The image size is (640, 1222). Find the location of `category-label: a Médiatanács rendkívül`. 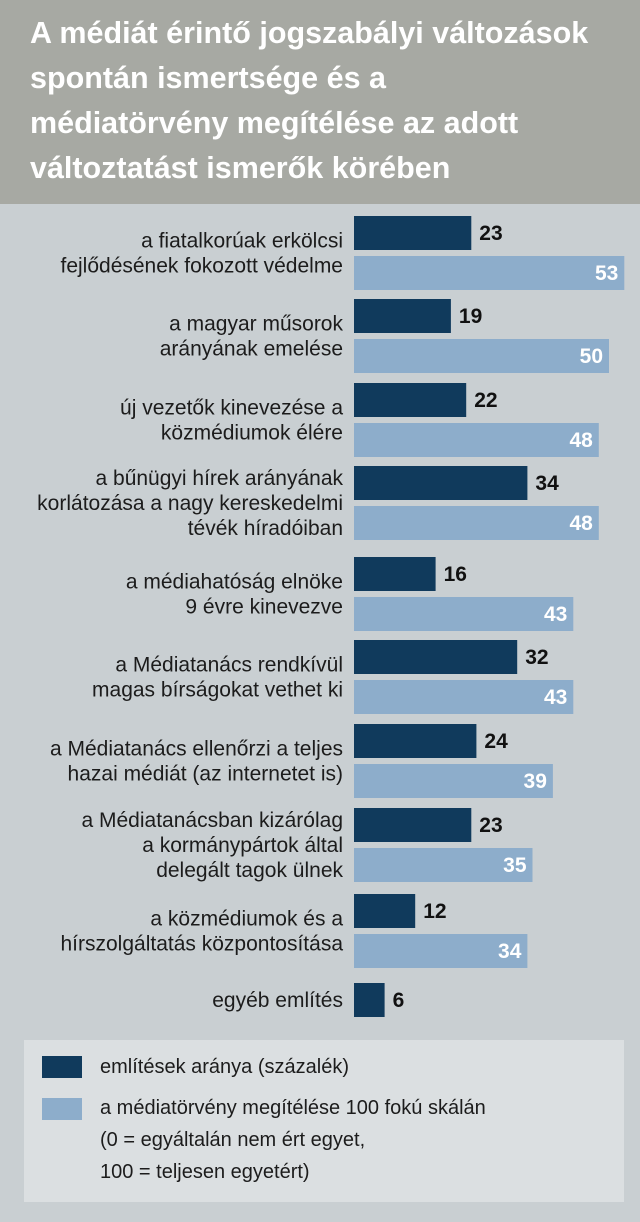

category-label: a Médiatanács rendkívül is located at coordinates (229, 665).